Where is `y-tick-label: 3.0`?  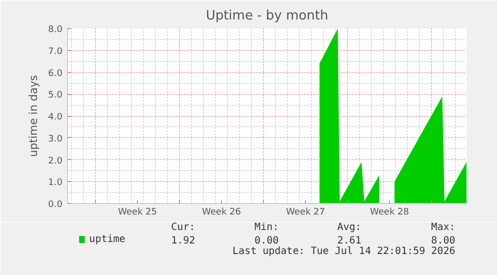
y-tick-label: 3.0 is located at coordinates (55, 139).